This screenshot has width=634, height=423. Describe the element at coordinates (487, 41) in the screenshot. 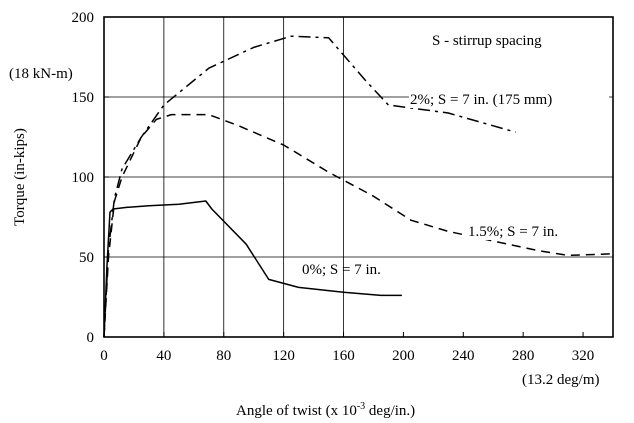

I see `legend-note: S - stirrup spacing` at that location.